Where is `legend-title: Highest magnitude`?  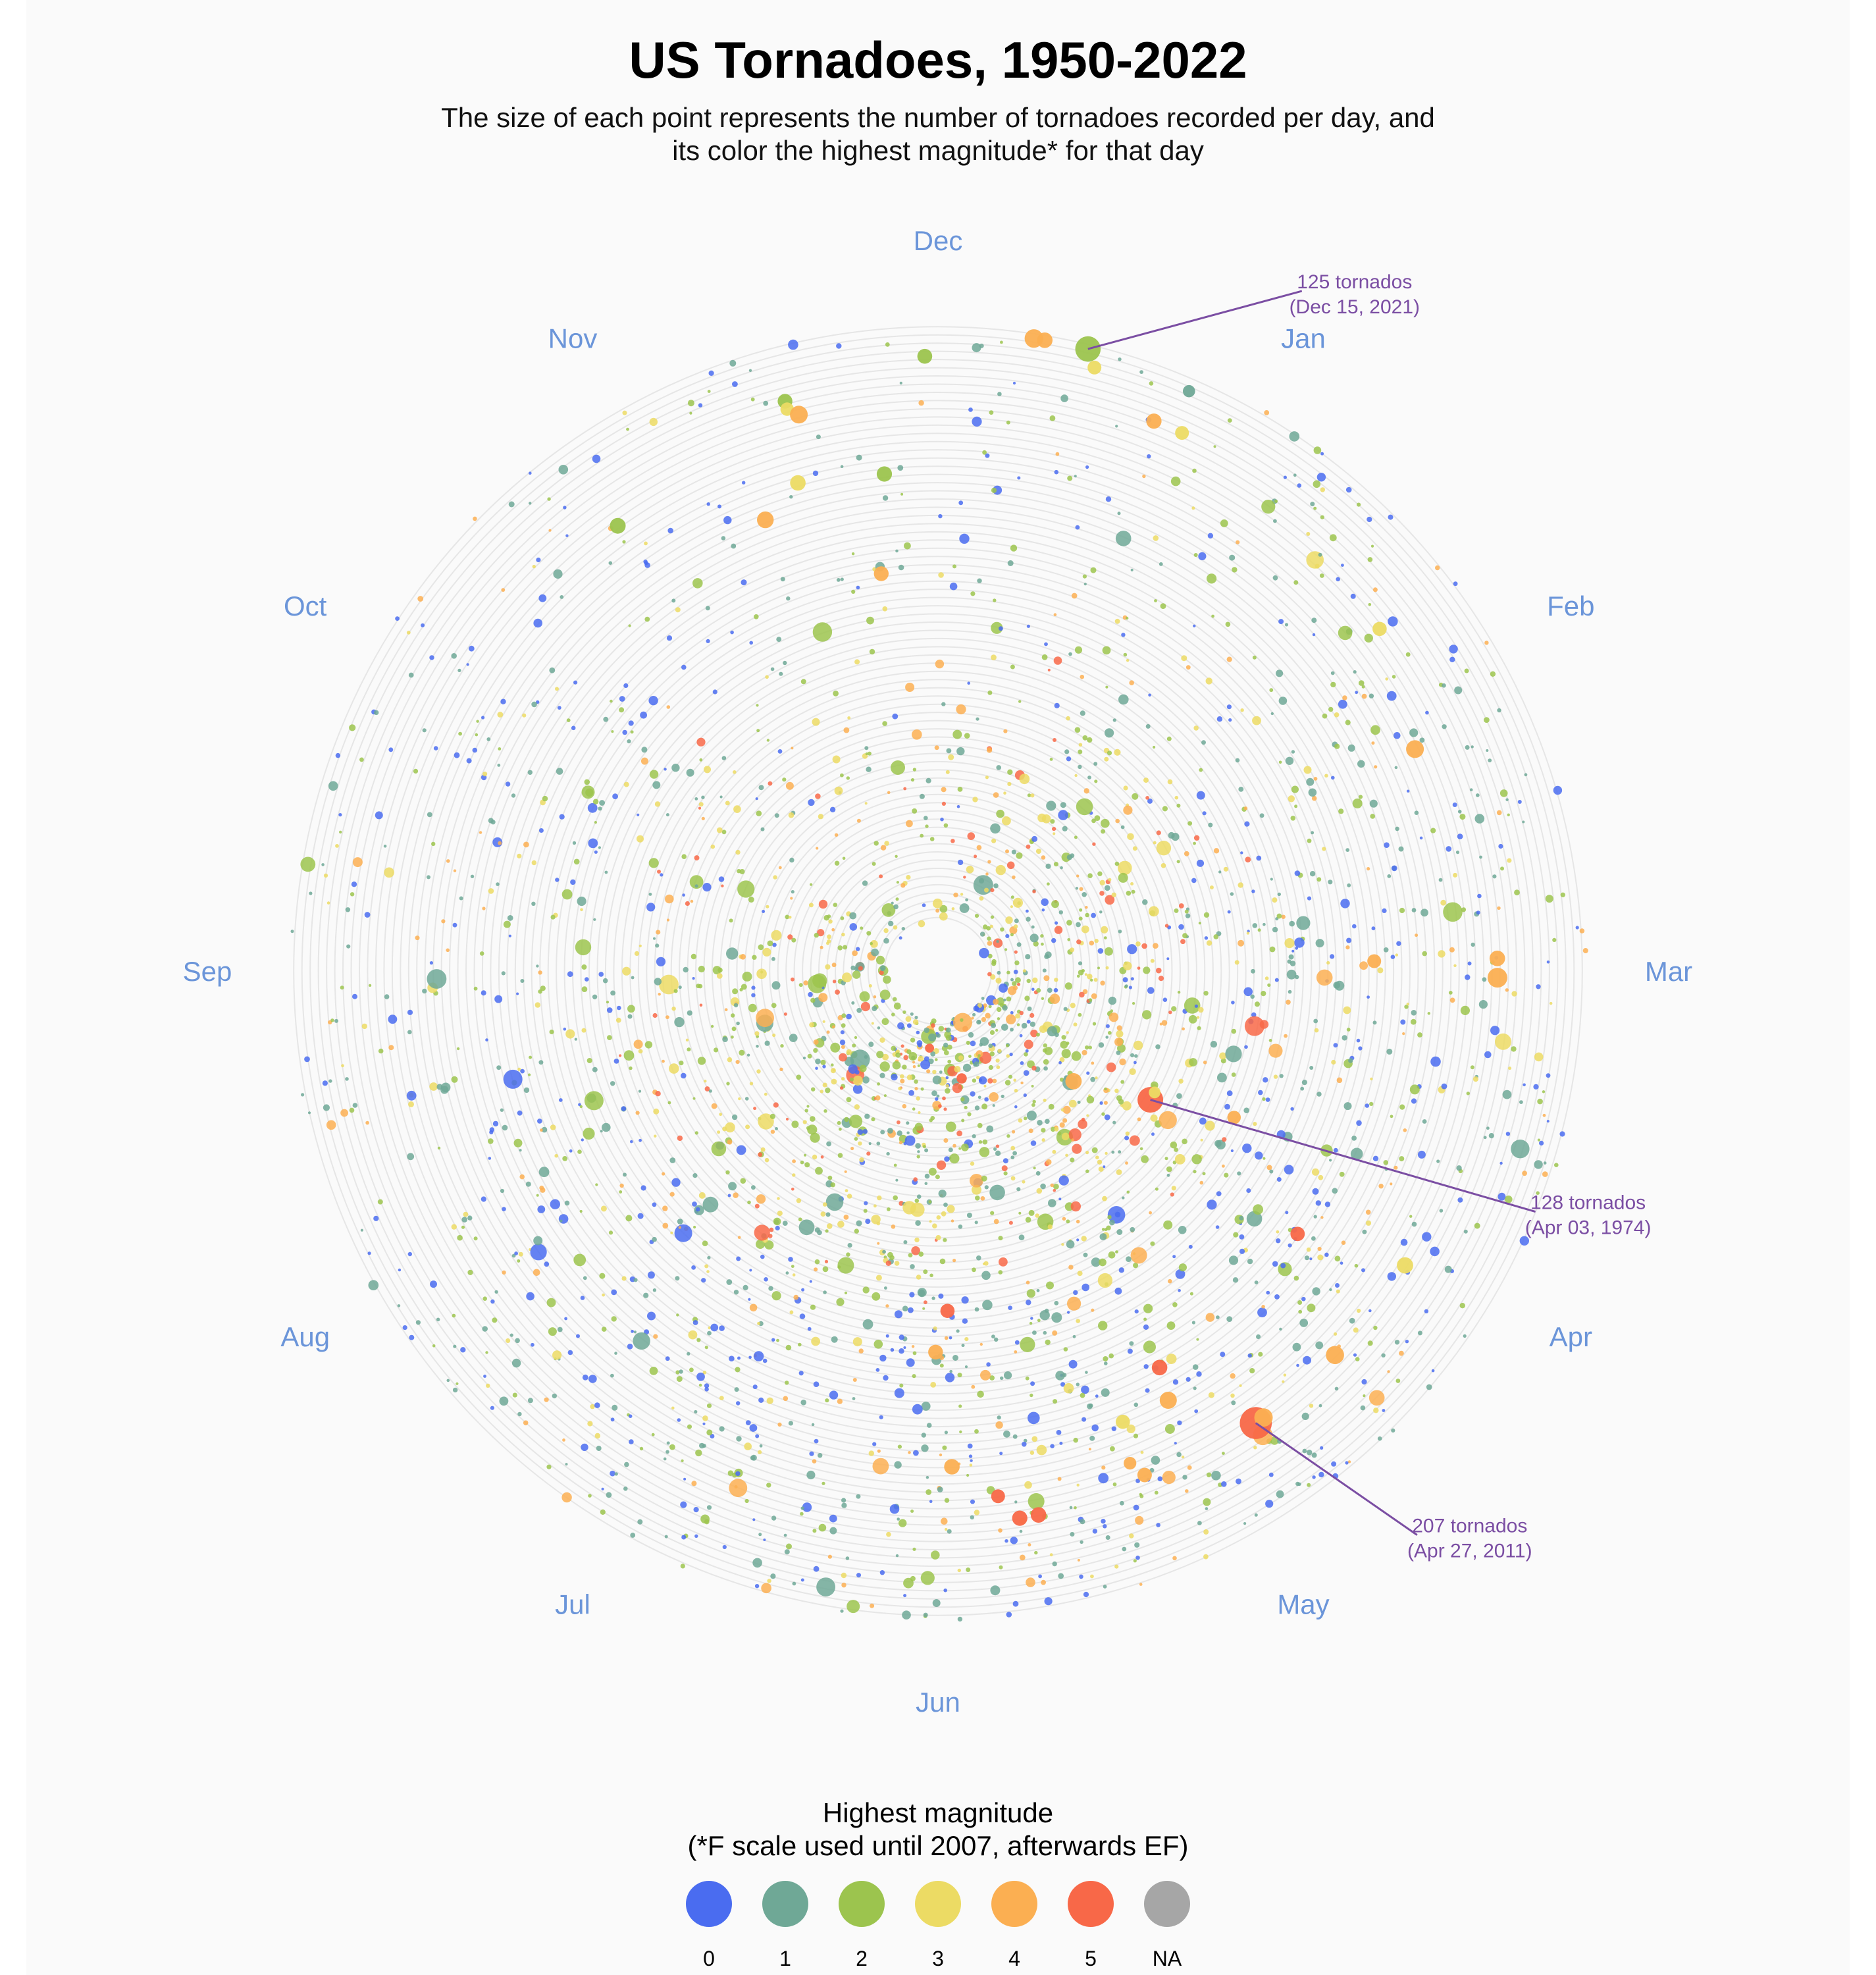
legend-title: Highest magnitude is located at coordinates (938, 1812).